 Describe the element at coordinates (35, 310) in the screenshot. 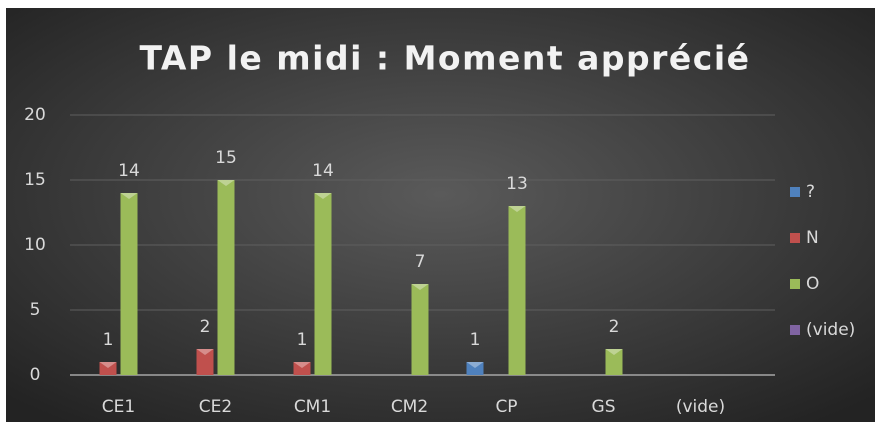

I see `y-tick-label: 5` at that location.